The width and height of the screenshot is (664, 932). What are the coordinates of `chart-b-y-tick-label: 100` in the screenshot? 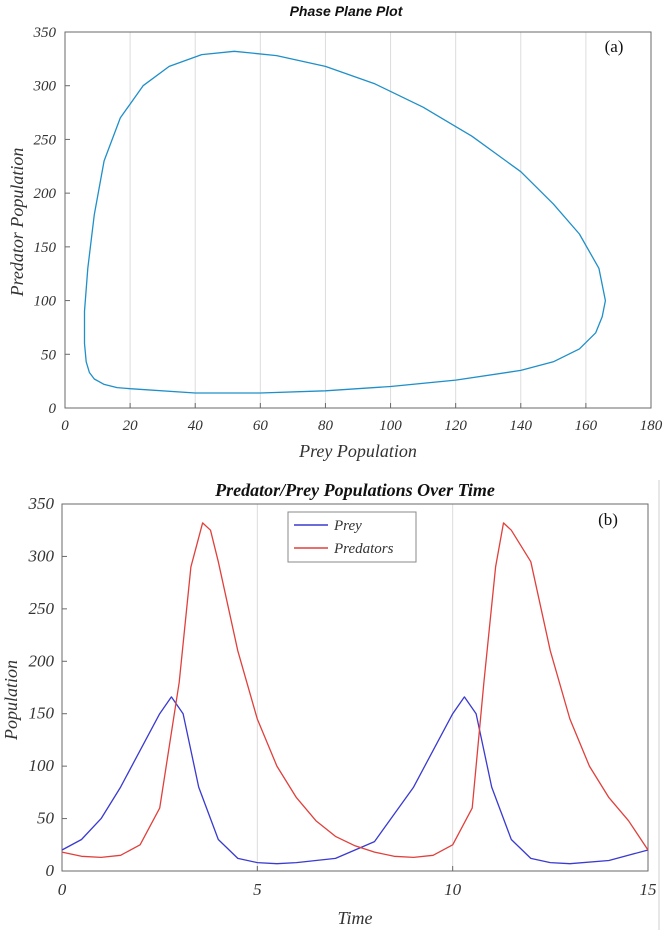 It's located at (42, 765).